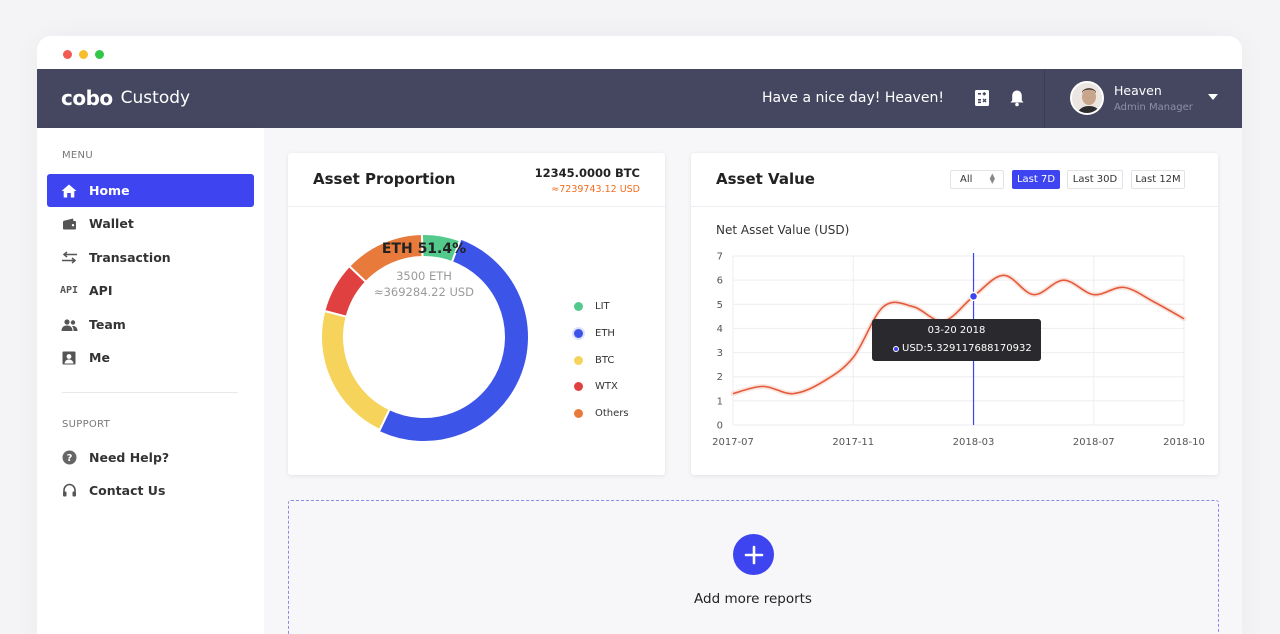 Image resolution: width=1280 pixels, height=634 pixels. I want to click on total-usd-value: ≈7239743.12 USD, so click(595, 189).